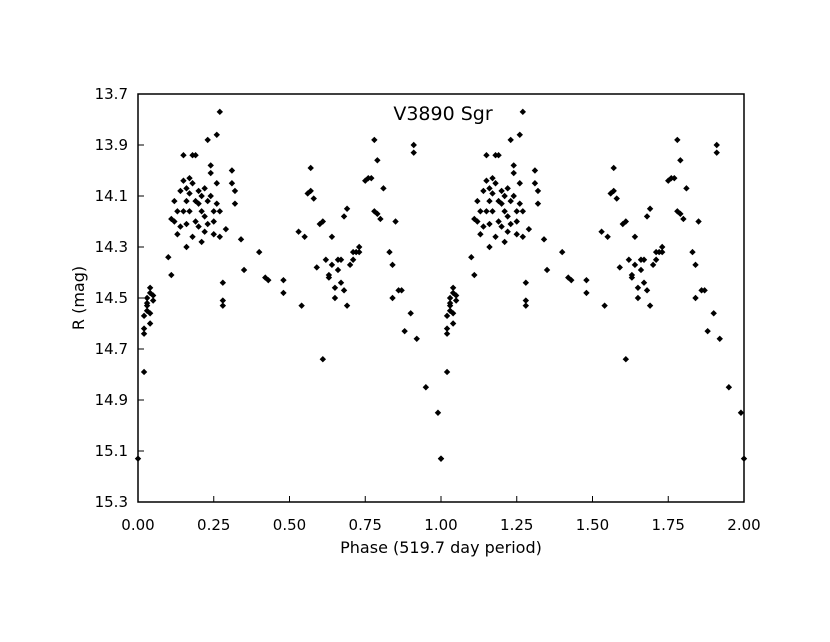 Image resolution: width=830 pixels, height=642 pixels. I want to click on x-tick-label: 0.75, so click(365, 525).